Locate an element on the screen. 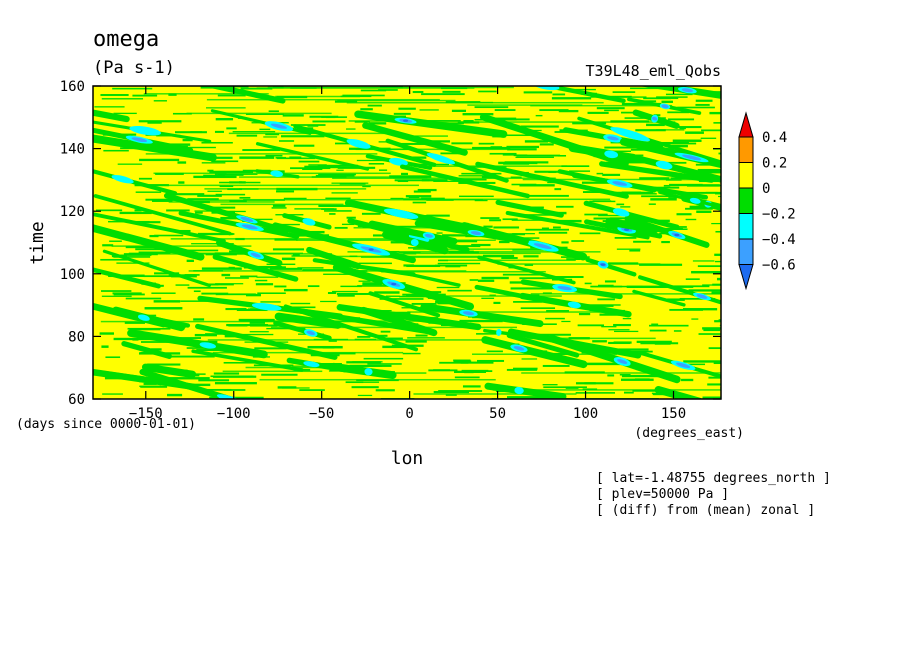  colorbar-segment is located at coordinates (746, 149).